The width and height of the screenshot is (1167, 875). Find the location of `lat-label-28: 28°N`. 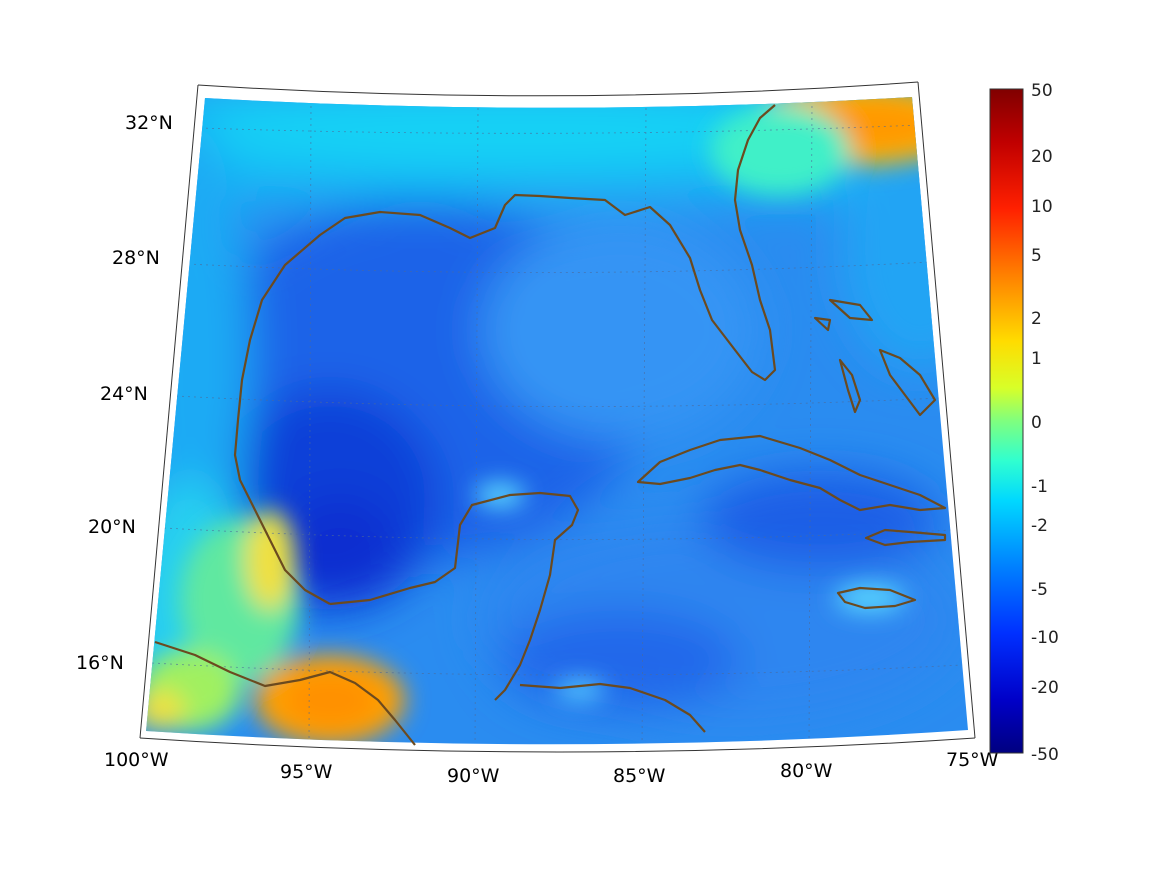

lat-label-28: 28°N is located at coordinates (136, 258).